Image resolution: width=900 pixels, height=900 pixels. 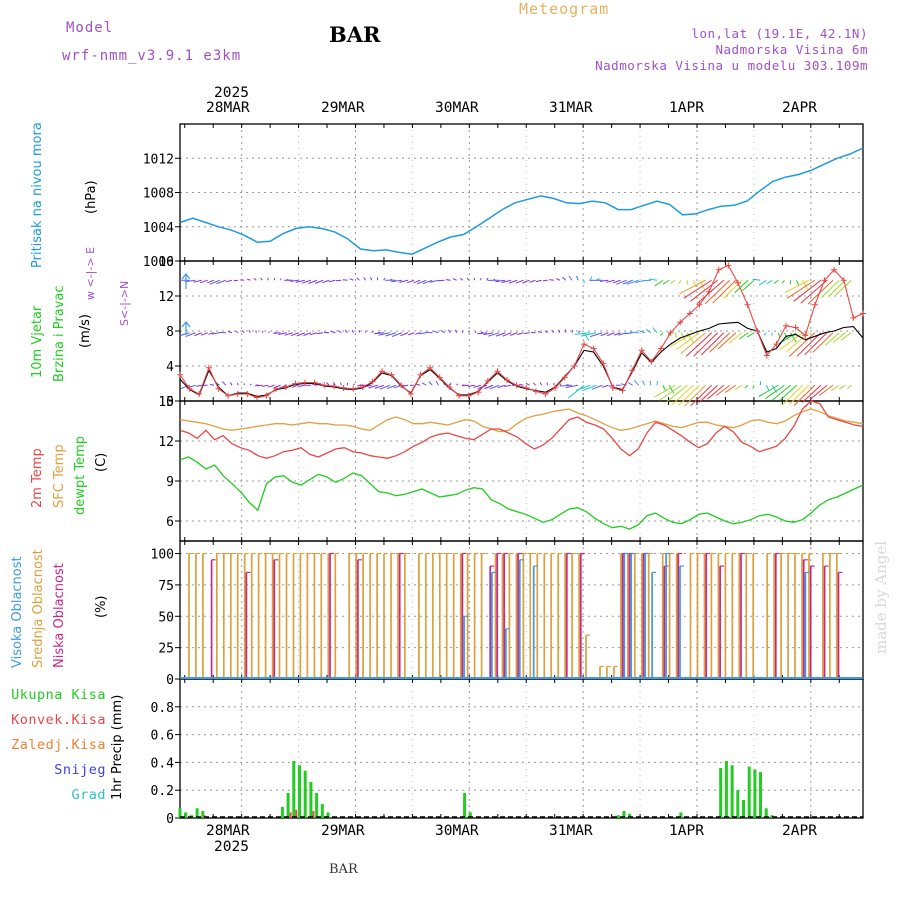 I want to click on date-label-top-3: 31MAR, so click(x=571, y=108).